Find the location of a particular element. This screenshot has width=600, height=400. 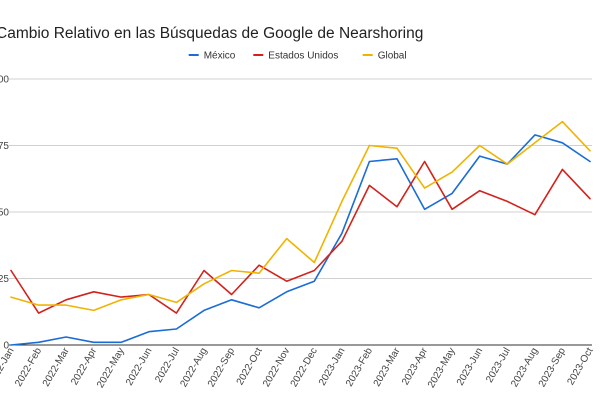

x-tick-label: 2023-Jan is located at coordinates (332, 367).